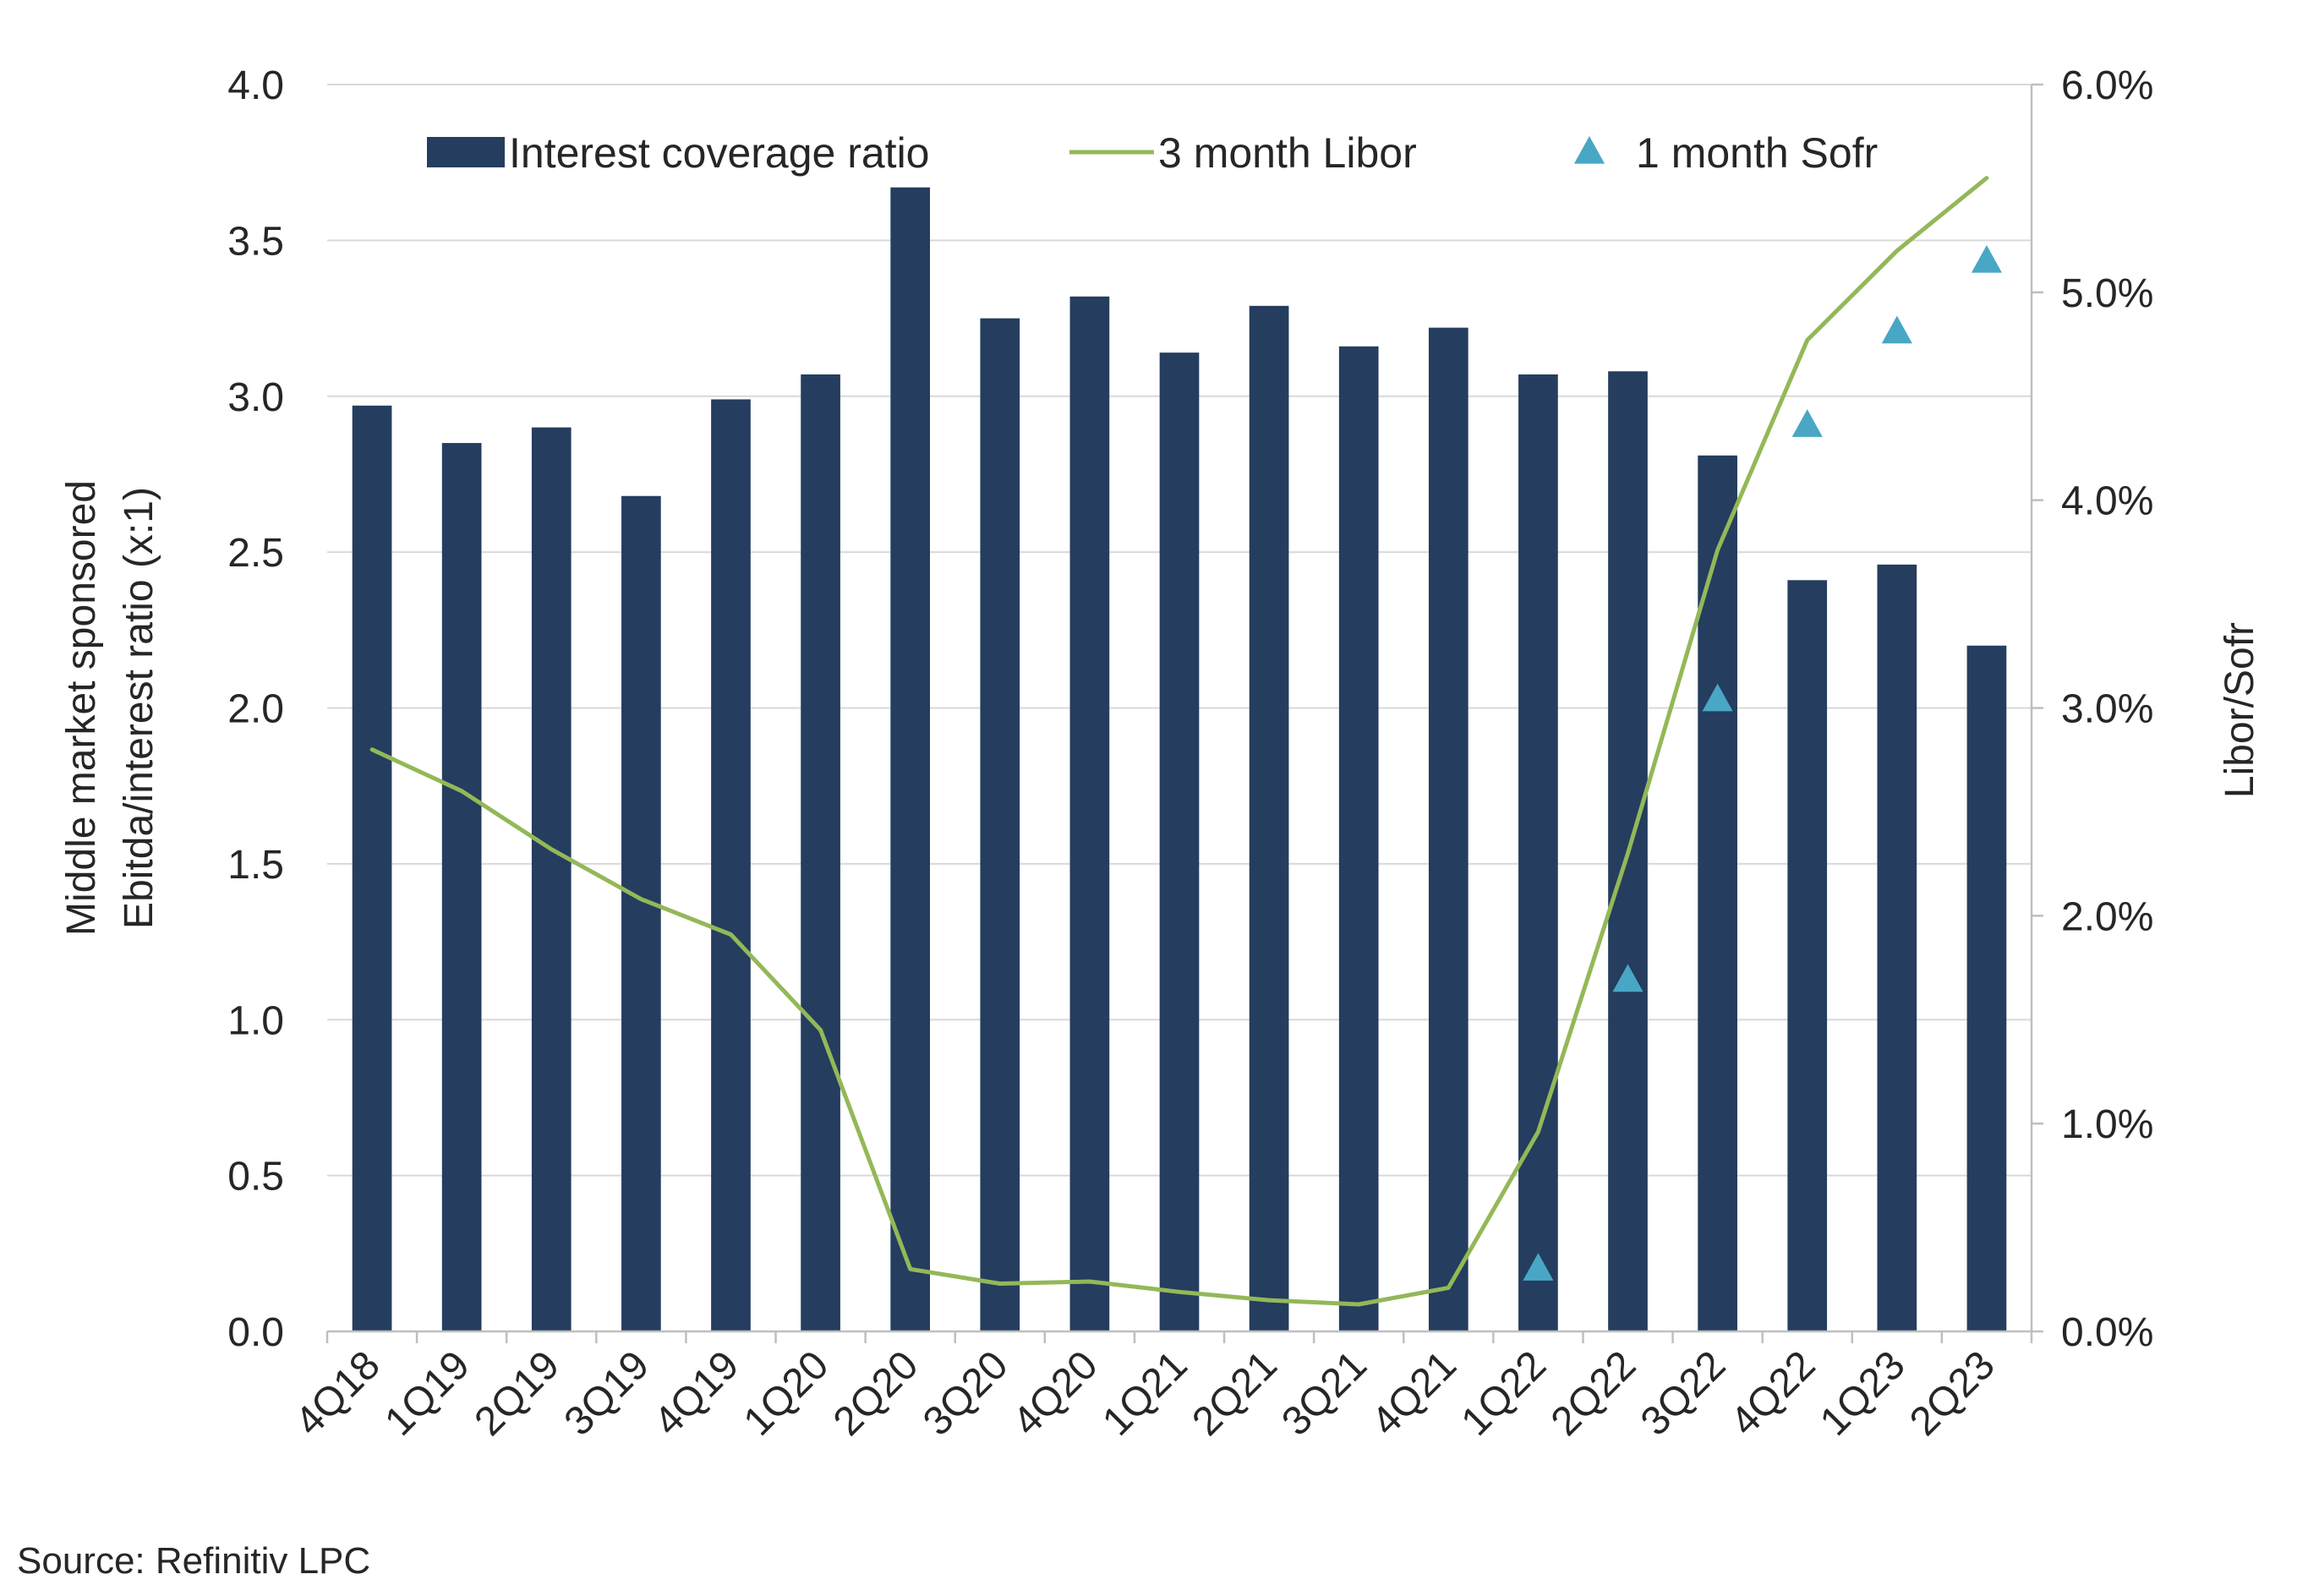  What do you see at coordinates (1896, 329) in the screenshot?
I see `sofr-marker-1Q23` at bounding box center [1896, 329].